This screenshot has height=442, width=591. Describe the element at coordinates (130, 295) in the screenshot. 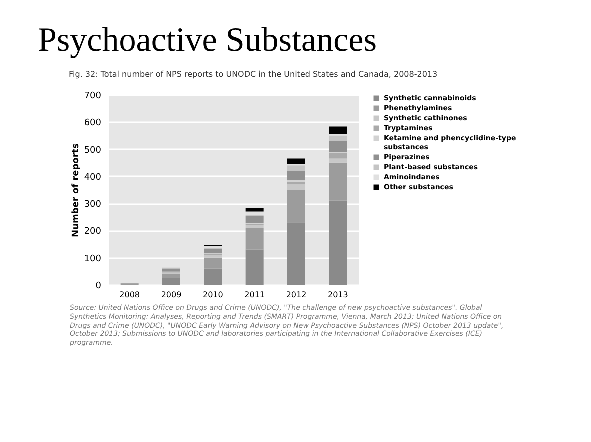

I see `x-tick-label: 2008` at that location.